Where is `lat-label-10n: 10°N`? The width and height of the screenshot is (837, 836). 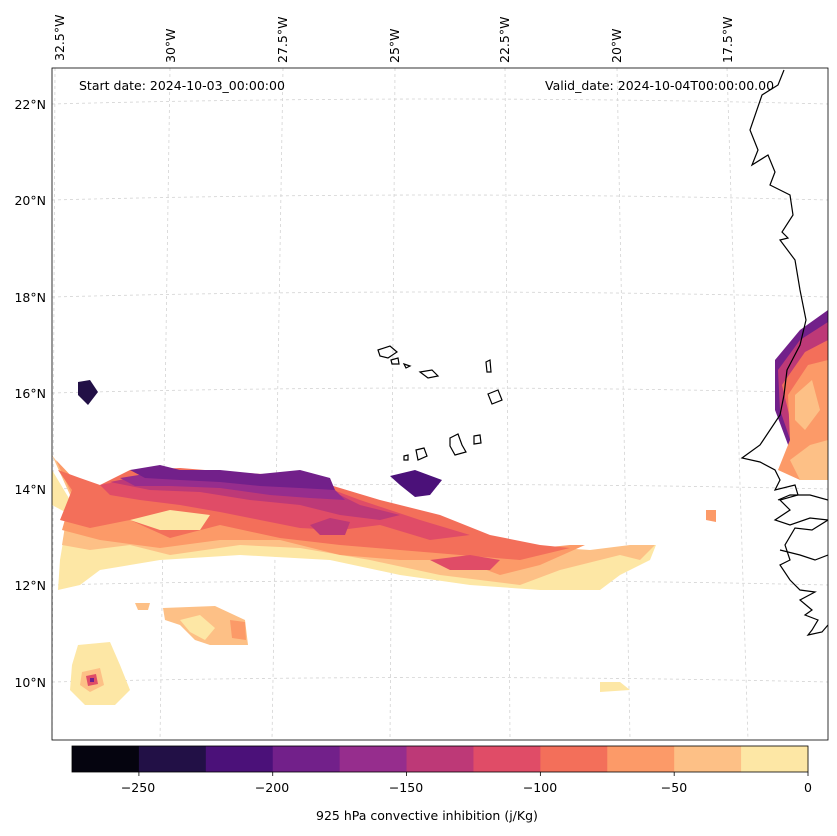 lat-label-10n: 10°N is located at coordinates (30, 682).